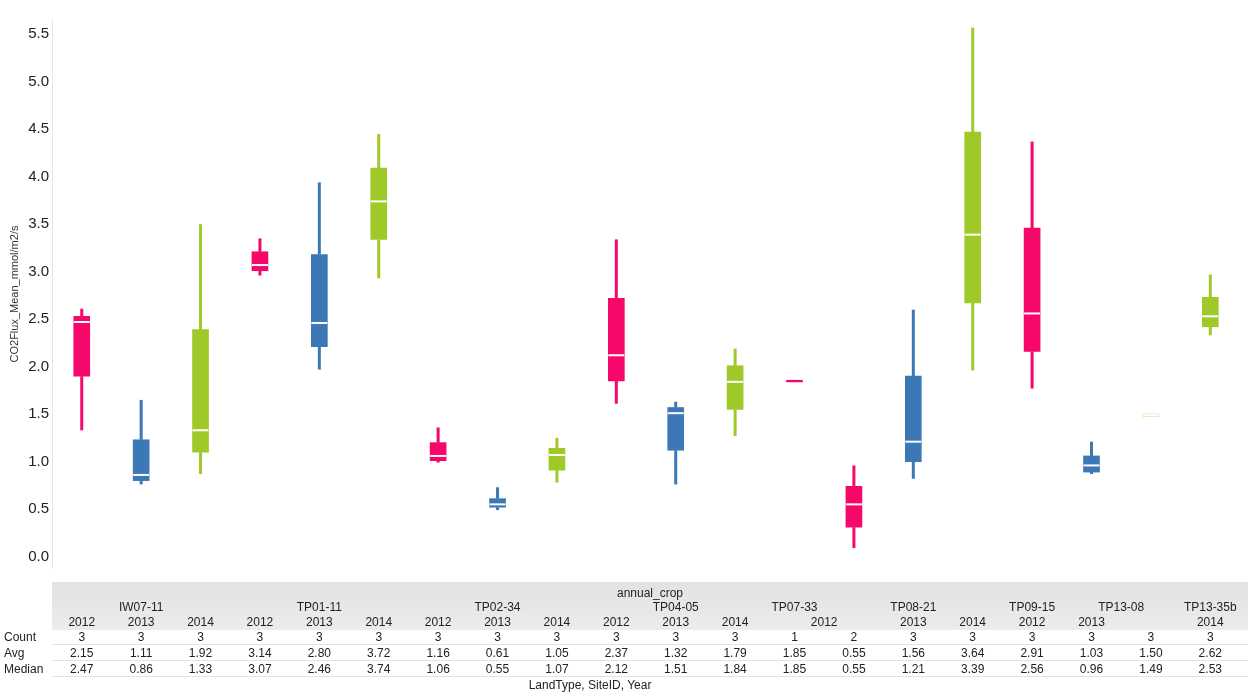 This screenshot has height=693, width=1248. Describe the element at coordinates (260, 669) in the screenshot. I see `text: 3.07` at that location.